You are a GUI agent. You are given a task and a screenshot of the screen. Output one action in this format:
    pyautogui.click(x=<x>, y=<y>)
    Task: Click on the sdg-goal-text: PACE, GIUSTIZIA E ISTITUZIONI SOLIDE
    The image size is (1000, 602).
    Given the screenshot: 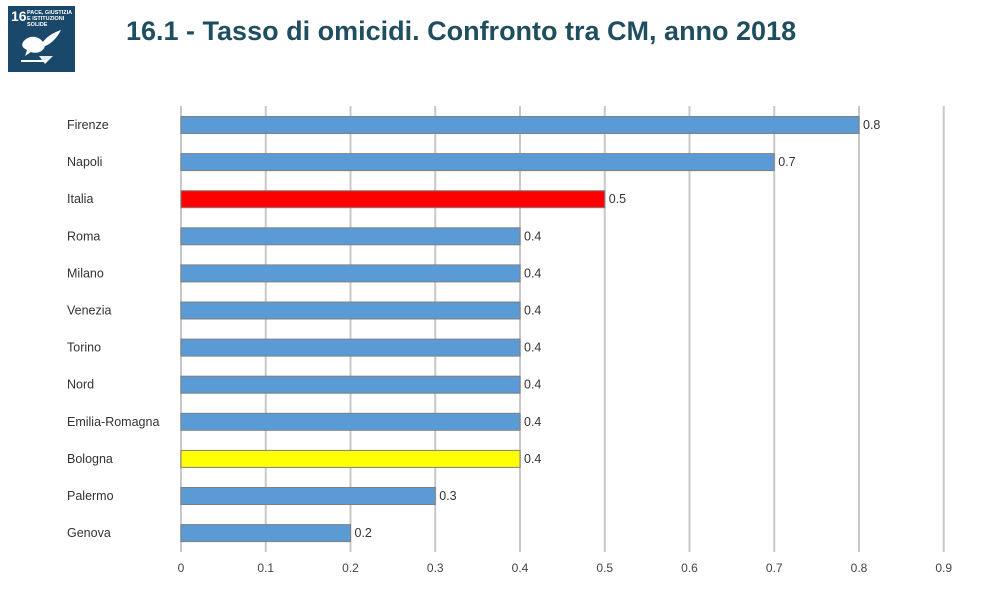 What is the action you would take?
    pyautogui.click(x=49, y=19)
    